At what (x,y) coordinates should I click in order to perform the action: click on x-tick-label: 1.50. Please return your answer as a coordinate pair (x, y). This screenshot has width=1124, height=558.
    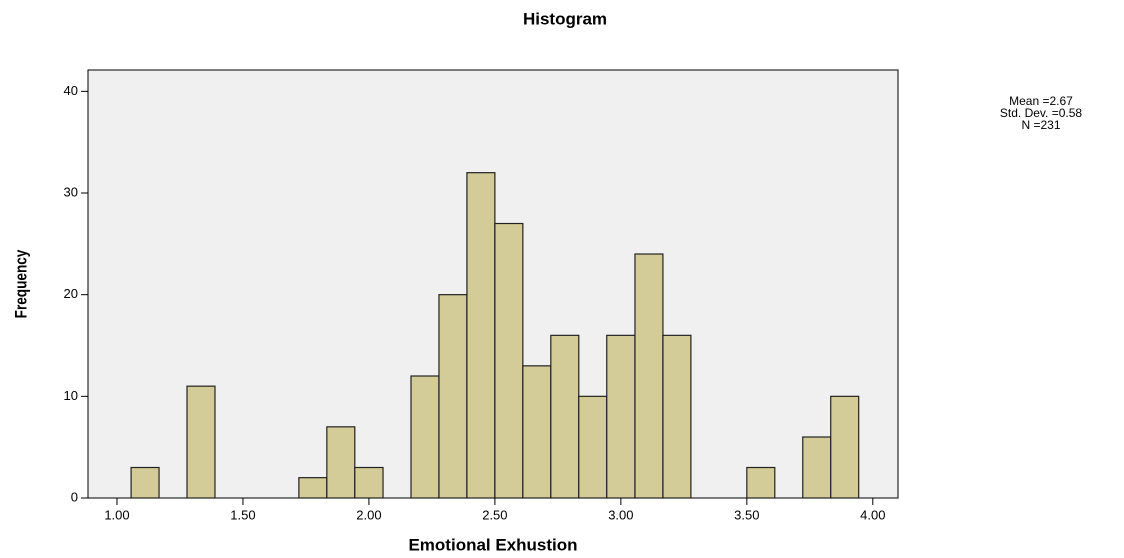
    Looking at the image, I should click on (242, 514).